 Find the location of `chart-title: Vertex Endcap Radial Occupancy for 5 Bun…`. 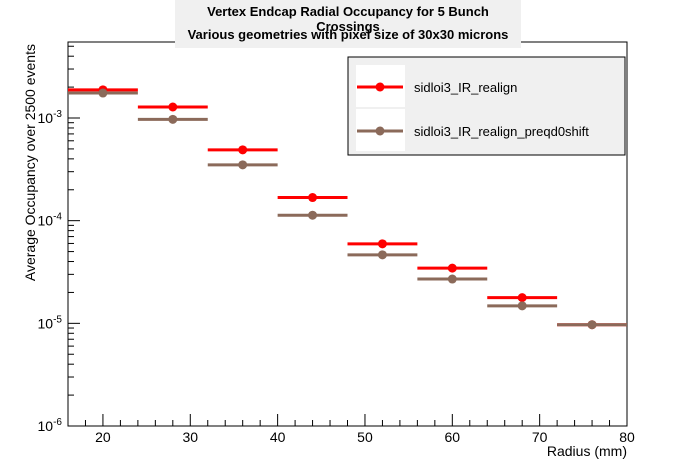

chart-title: Vertex Endcap Radial Occupancy for 5 Bun… is located at coordinates (348, 19).